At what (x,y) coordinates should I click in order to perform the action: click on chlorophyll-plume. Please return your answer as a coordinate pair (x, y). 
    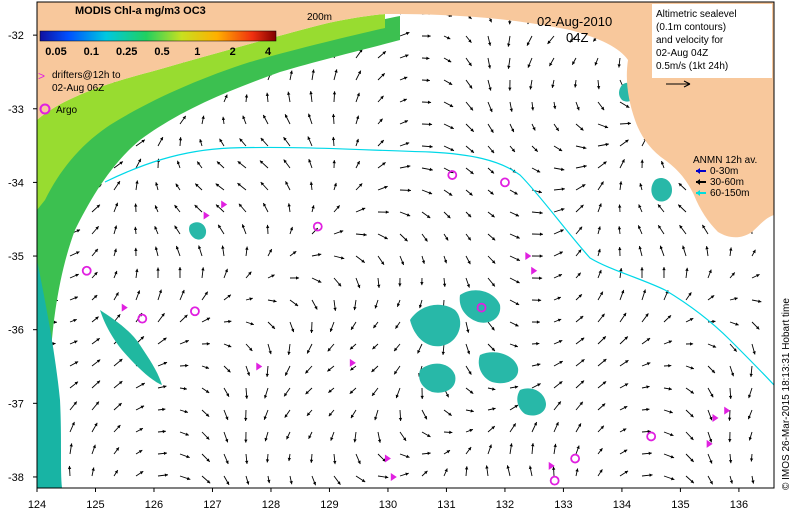
    Looking at the image, I should click on (131, 347).